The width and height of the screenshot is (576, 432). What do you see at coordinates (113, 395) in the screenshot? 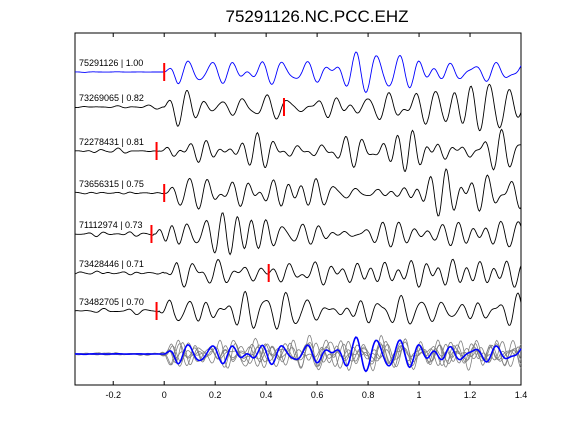
I see `x-tick-label: -0.2` at bounding box center [113, 395].